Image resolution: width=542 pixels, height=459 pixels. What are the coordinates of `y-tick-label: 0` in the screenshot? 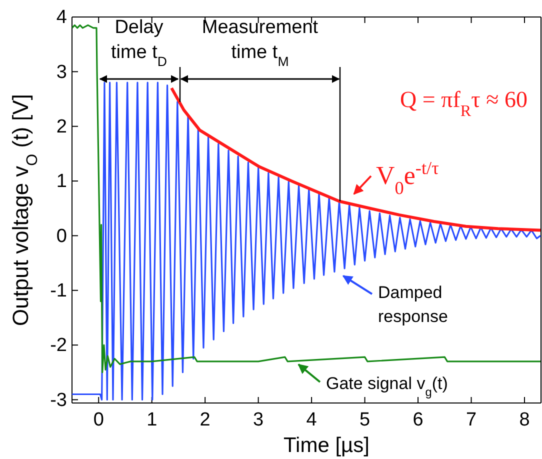 It's located at (61, 236).